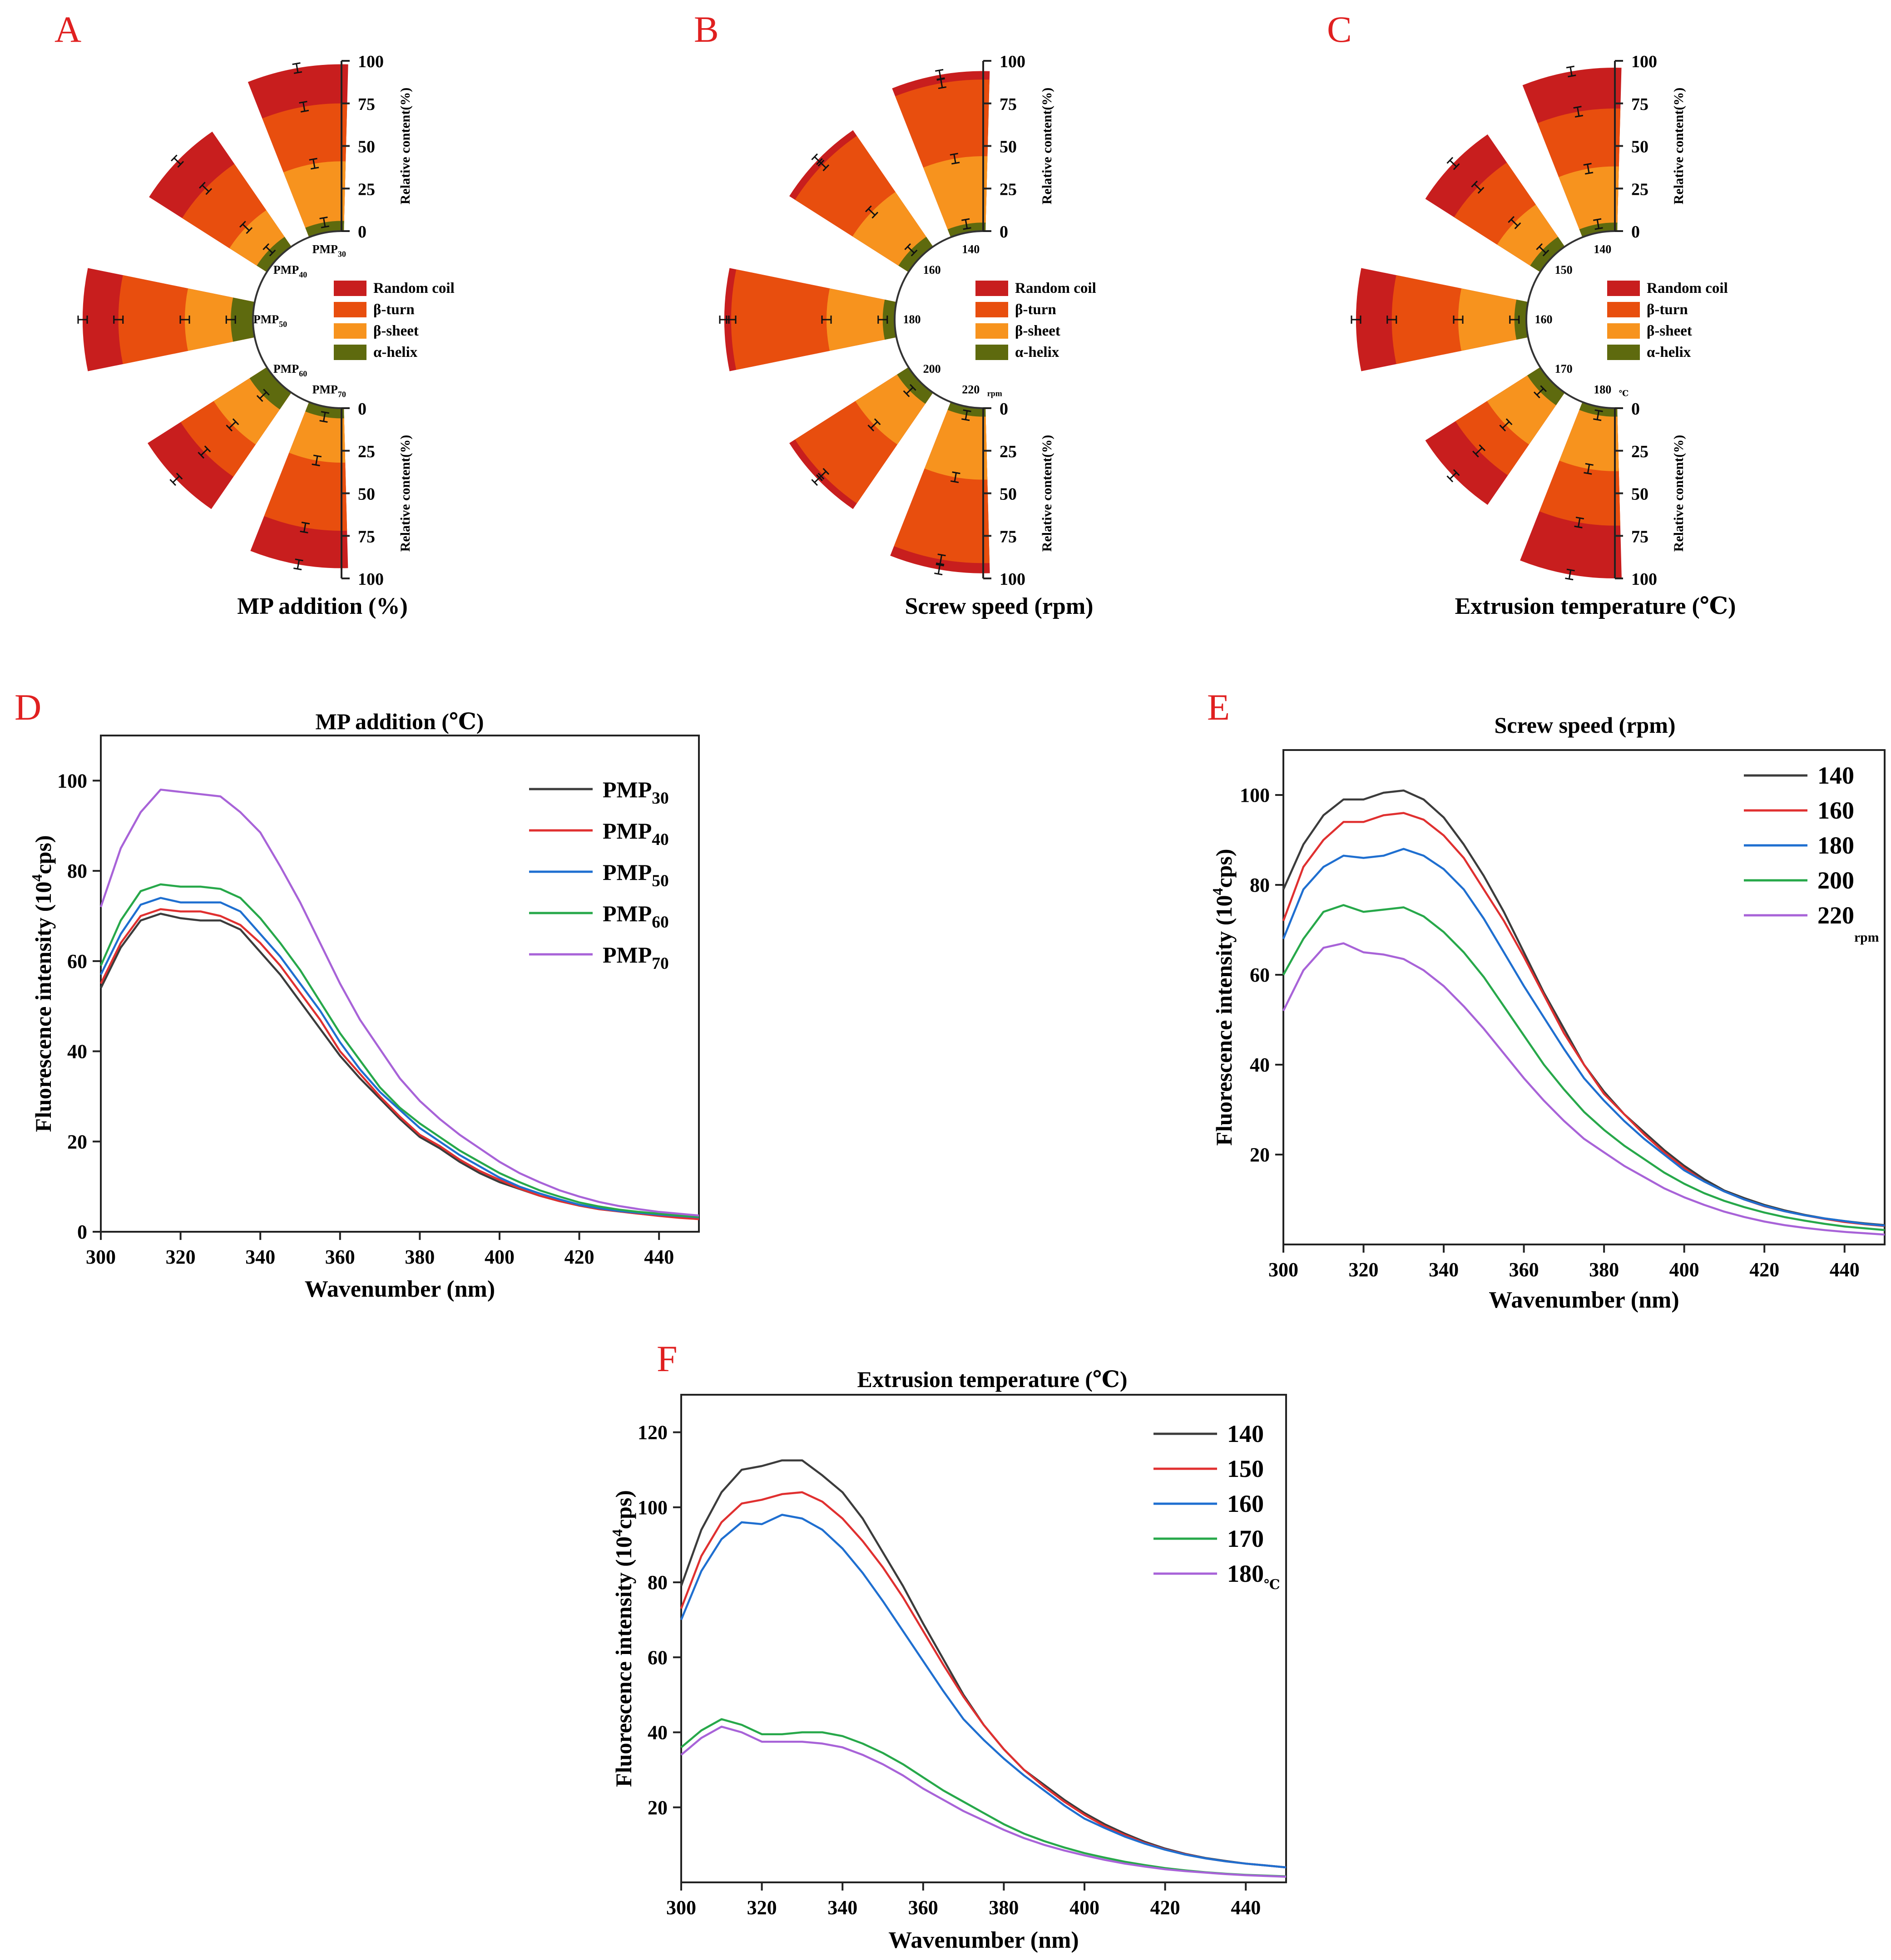 This screenshot has width=1891, height=1960. Describe the element at coordinates (1217, 891) in the screenshot. I see `y-axis-label-sup: 4` at that location.